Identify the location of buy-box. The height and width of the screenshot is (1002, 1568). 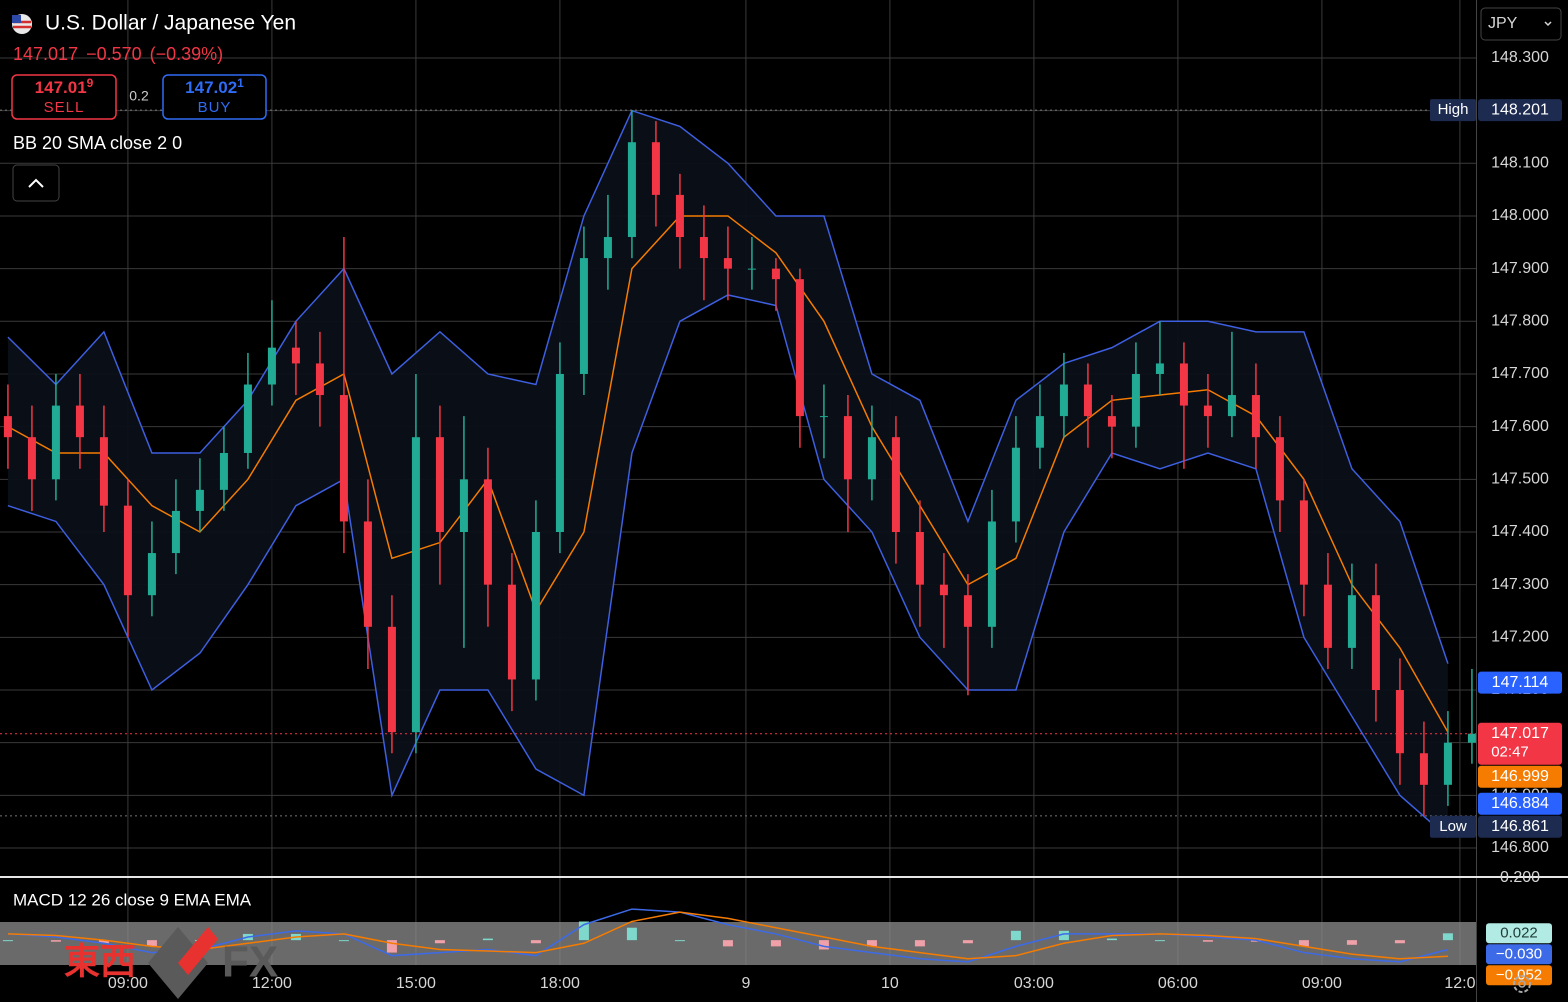
(214, 97).